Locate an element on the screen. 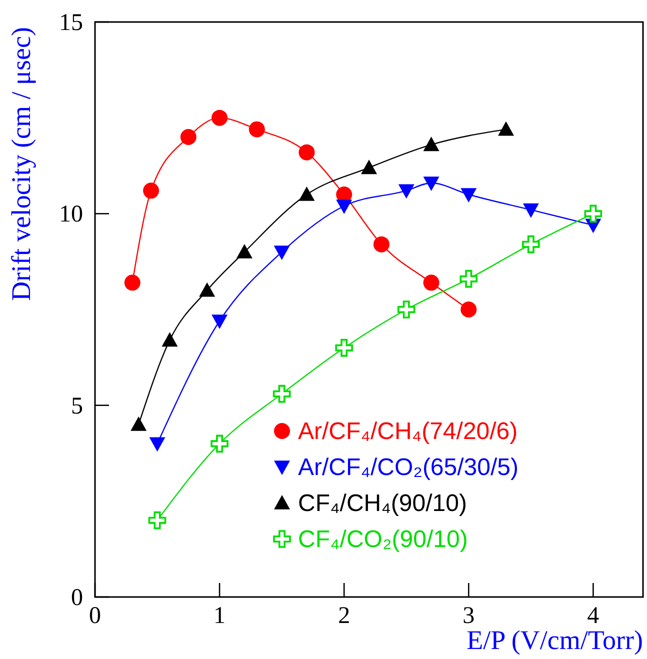 This screenshot has height=659, width=647. x-tick-label: 0 is located at coordinates (95, 616).